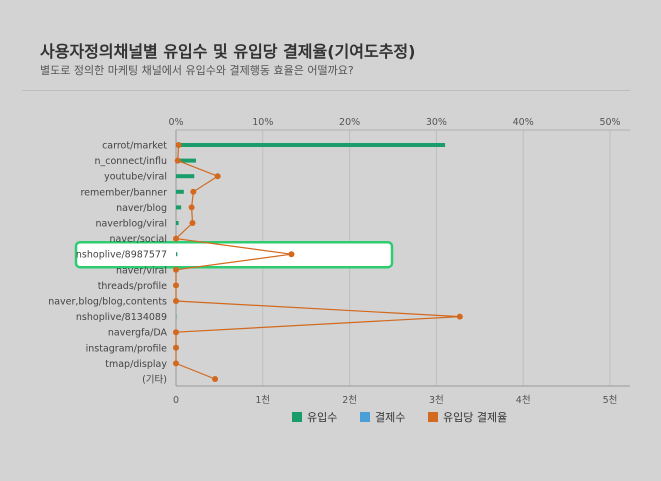 Image resolution: width=661 pixels, height=481 pixels. What do you see at coordinates (123, 192) in the screenshot?
I see `category-label: remember/banner` at bounding box center [123, 192].